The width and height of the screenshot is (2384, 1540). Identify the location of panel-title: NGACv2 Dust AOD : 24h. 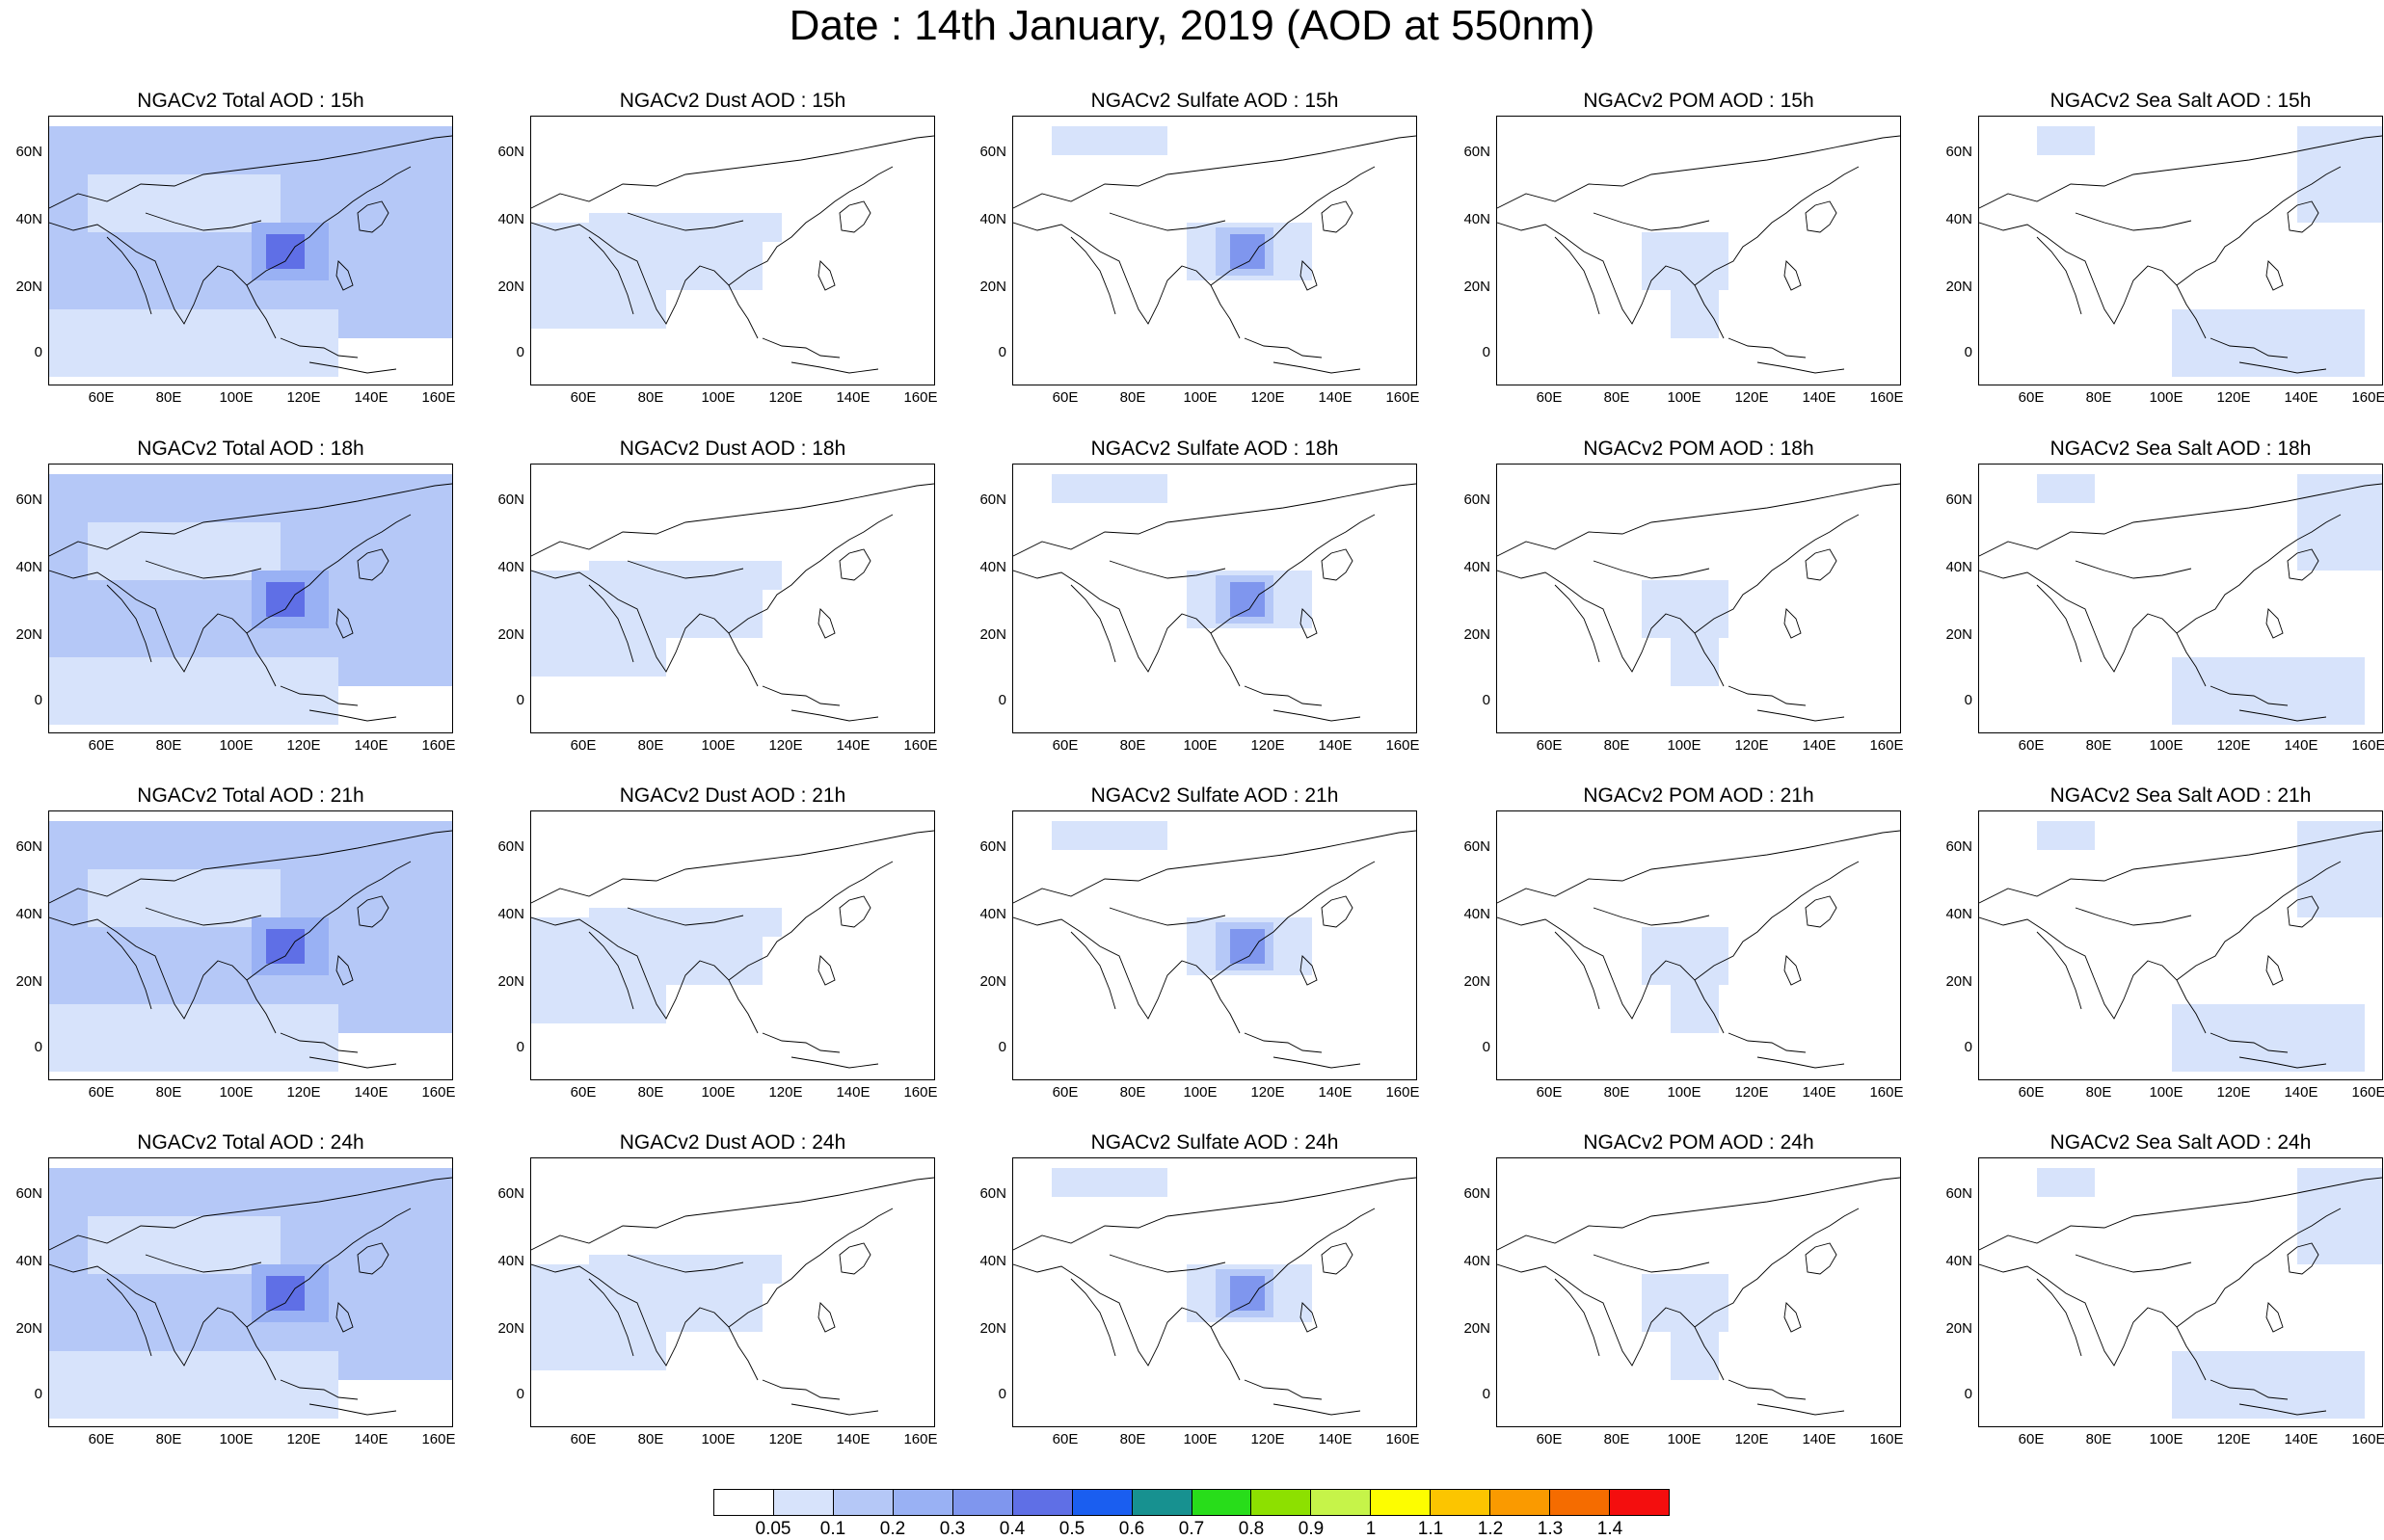
(733, 1142).